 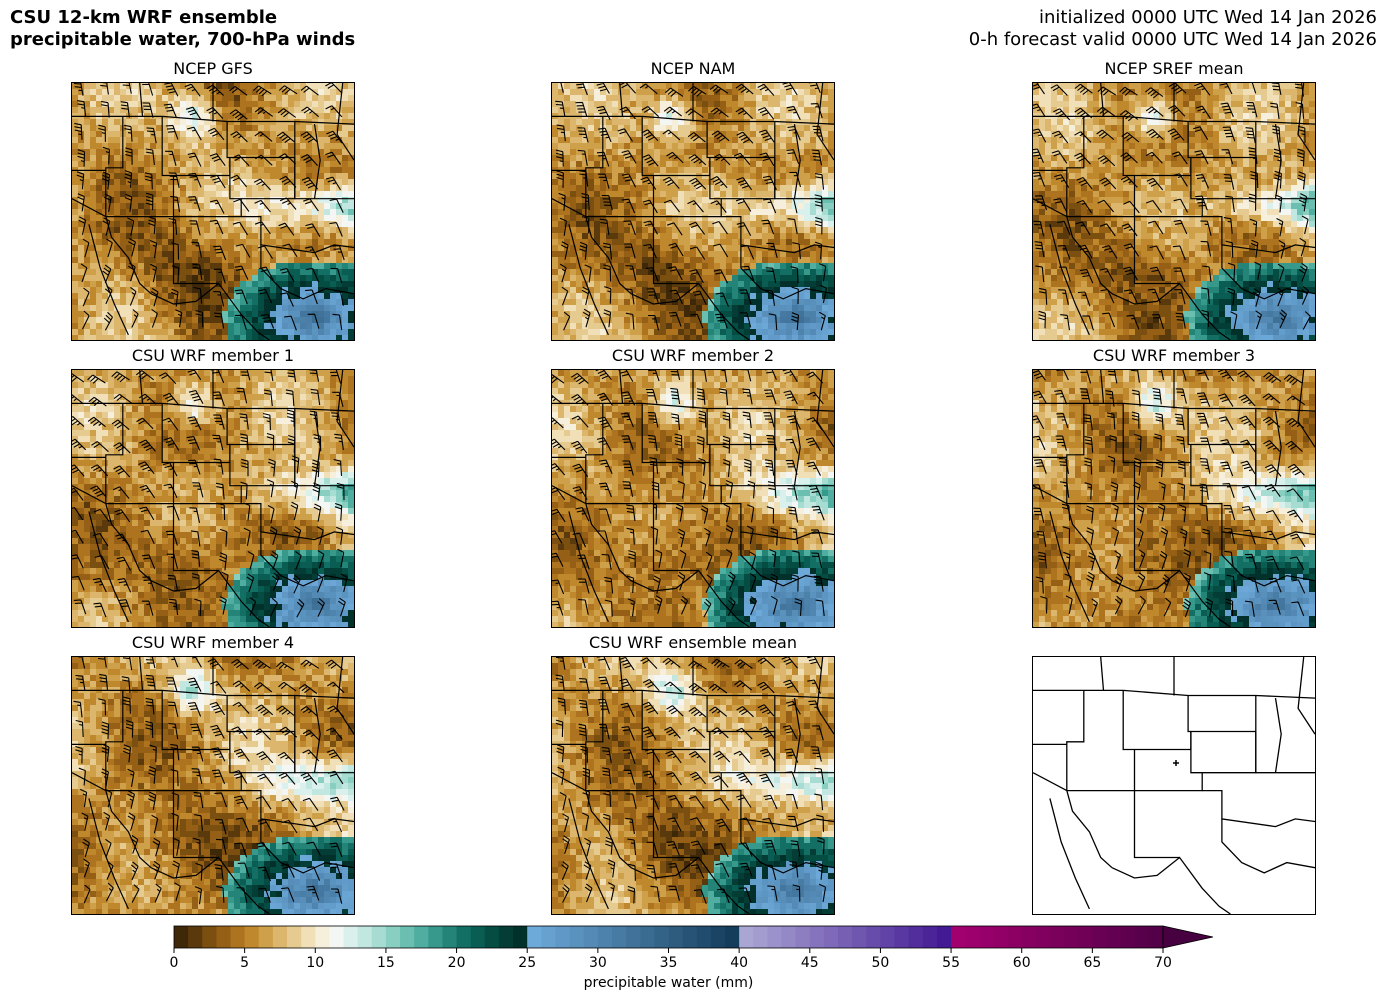 I want to click on map-panel-domain-reference, so click(x=1174, y=785).